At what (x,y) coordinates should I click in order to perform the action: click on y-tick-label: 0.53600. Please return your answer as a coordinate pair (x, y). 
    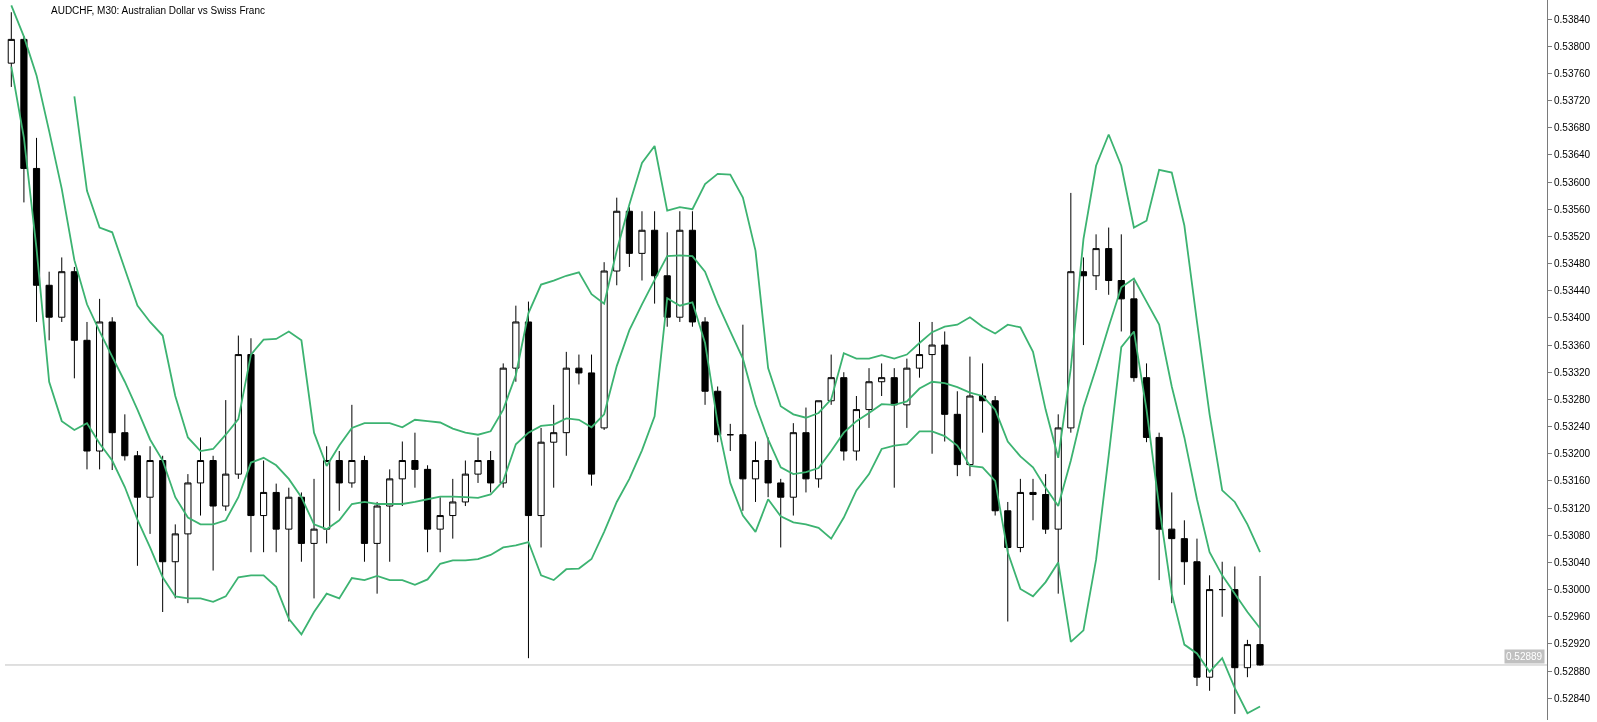
    Looking at the image, I should click on (1572, 182).